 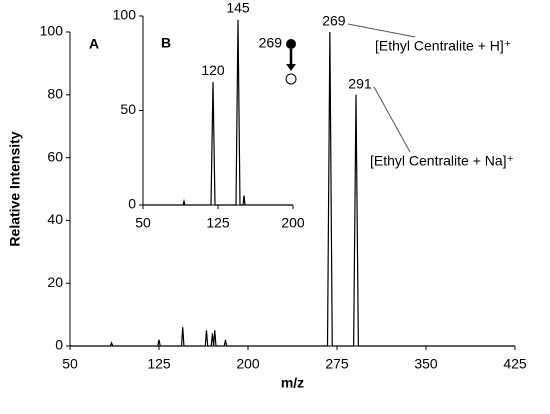 I want to click on inset-background, so click(x=220, y=108).